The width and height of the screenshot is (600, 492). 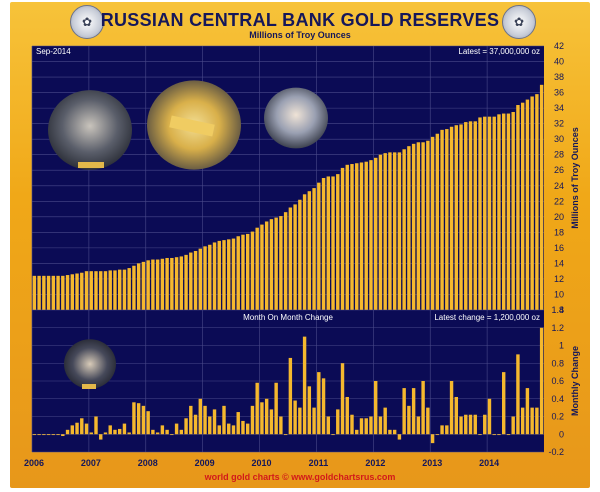 I want to click on y-tick-label: 42, so click(x=559, y=46).